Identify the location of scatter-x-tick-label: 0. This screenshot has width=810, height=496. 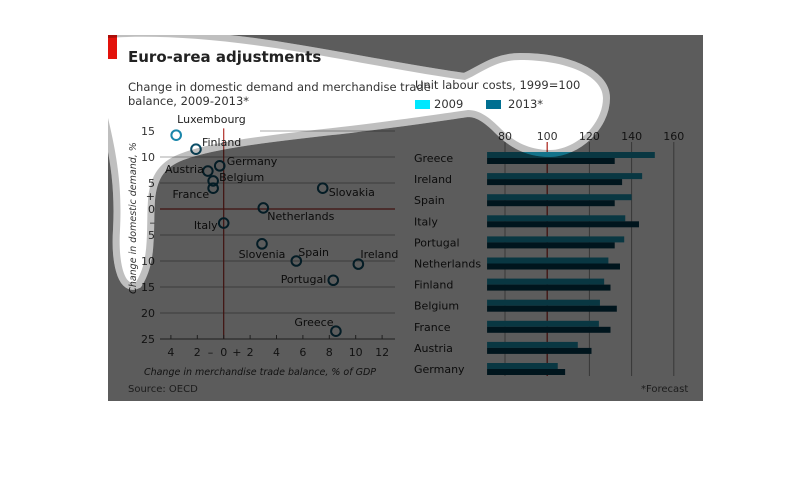
(223, 352).